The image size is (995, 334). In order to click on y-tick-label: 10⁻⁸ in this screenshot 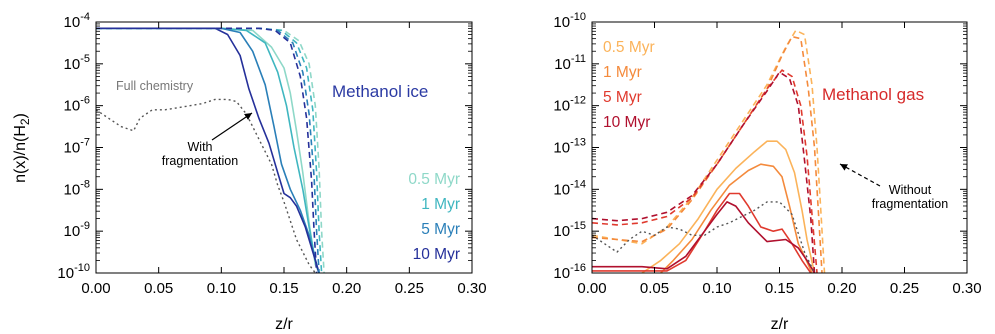, I will do `click(77, 188)`.